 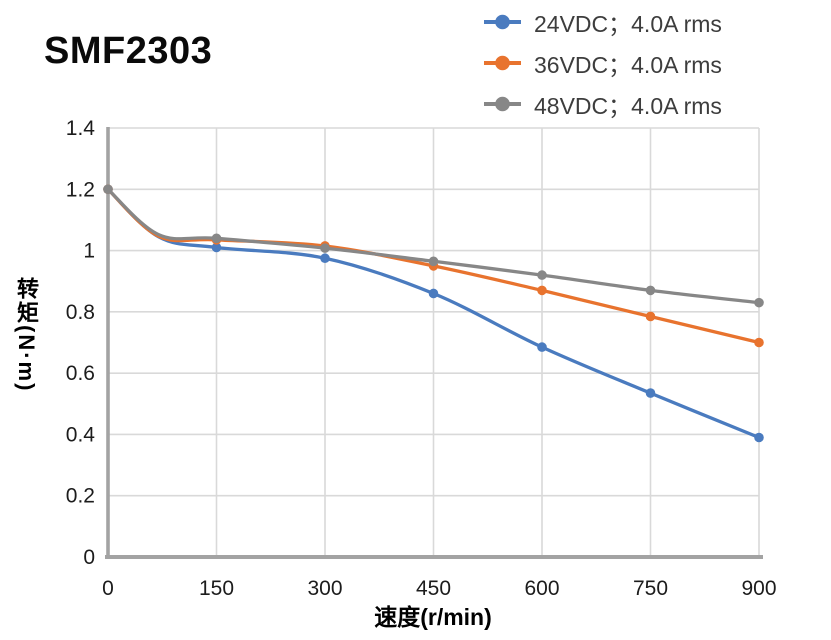 I want to click on legend-item-1: 24VDC；4.0A rms, so click(x=603, y=21).